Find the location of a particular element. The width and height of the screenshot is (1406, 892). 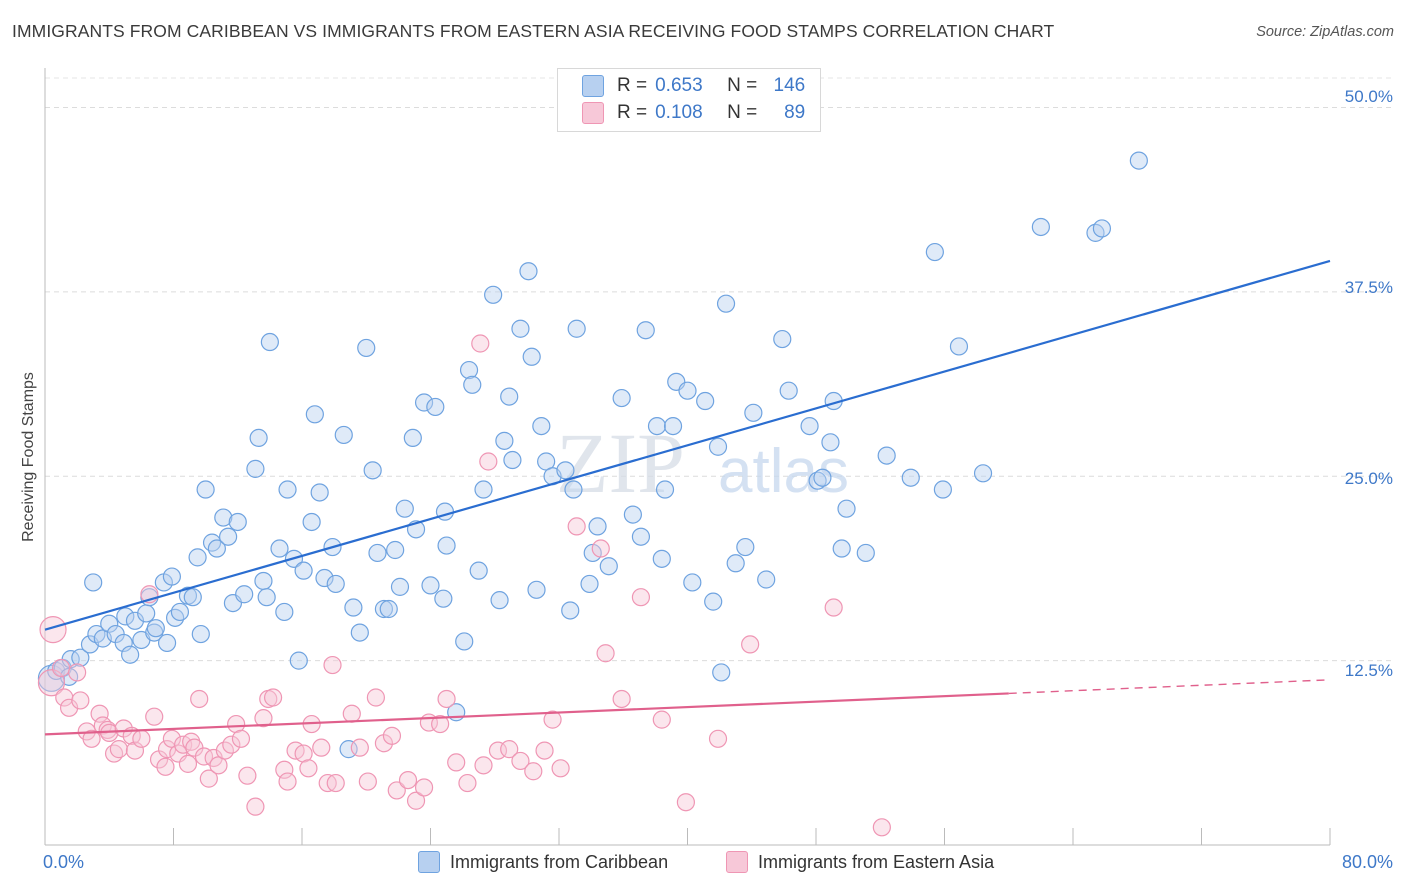

trend-line is located at coordinates (526, 714).